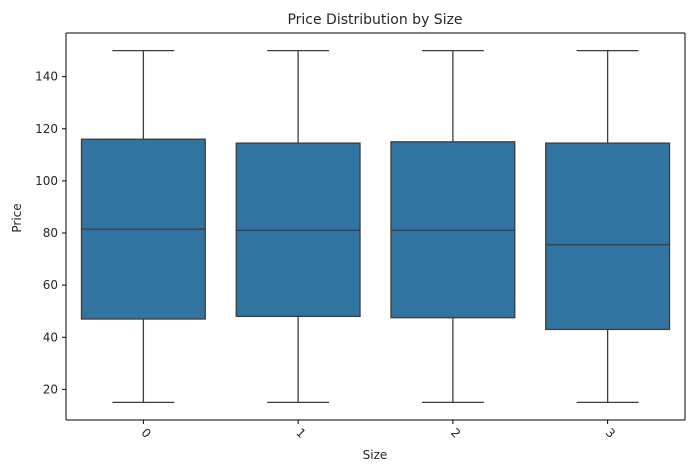 The width and height of the screenshot is (695, 476). What do you see at coordinates (46, 181) in the screenshot?
I see `y-tick-label: 100` at bounding box center [46, 181].